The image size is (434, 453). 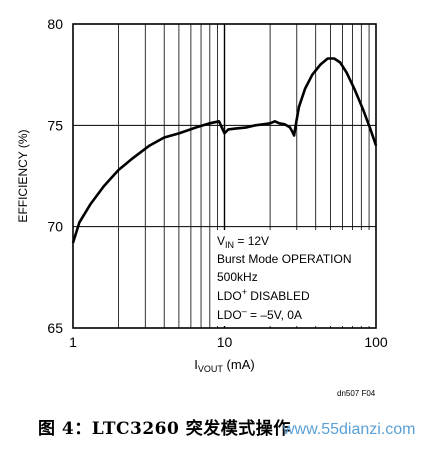 I want to click on annotation-box-bg, so click(x=294, y=278).